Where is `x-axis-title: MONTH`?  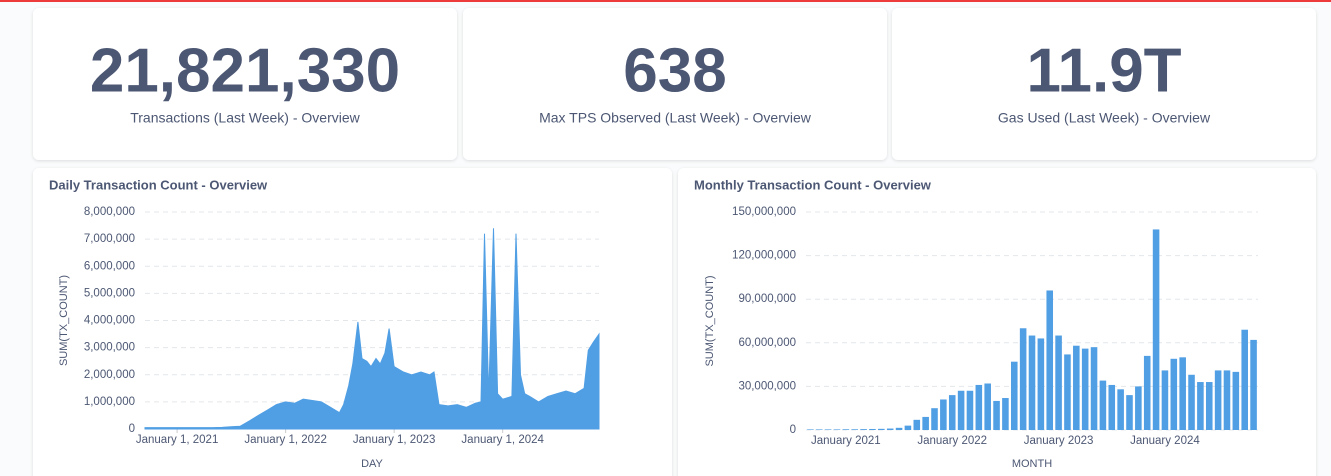 x-axis-title: MONTH is located at coordinates (1032, 464).